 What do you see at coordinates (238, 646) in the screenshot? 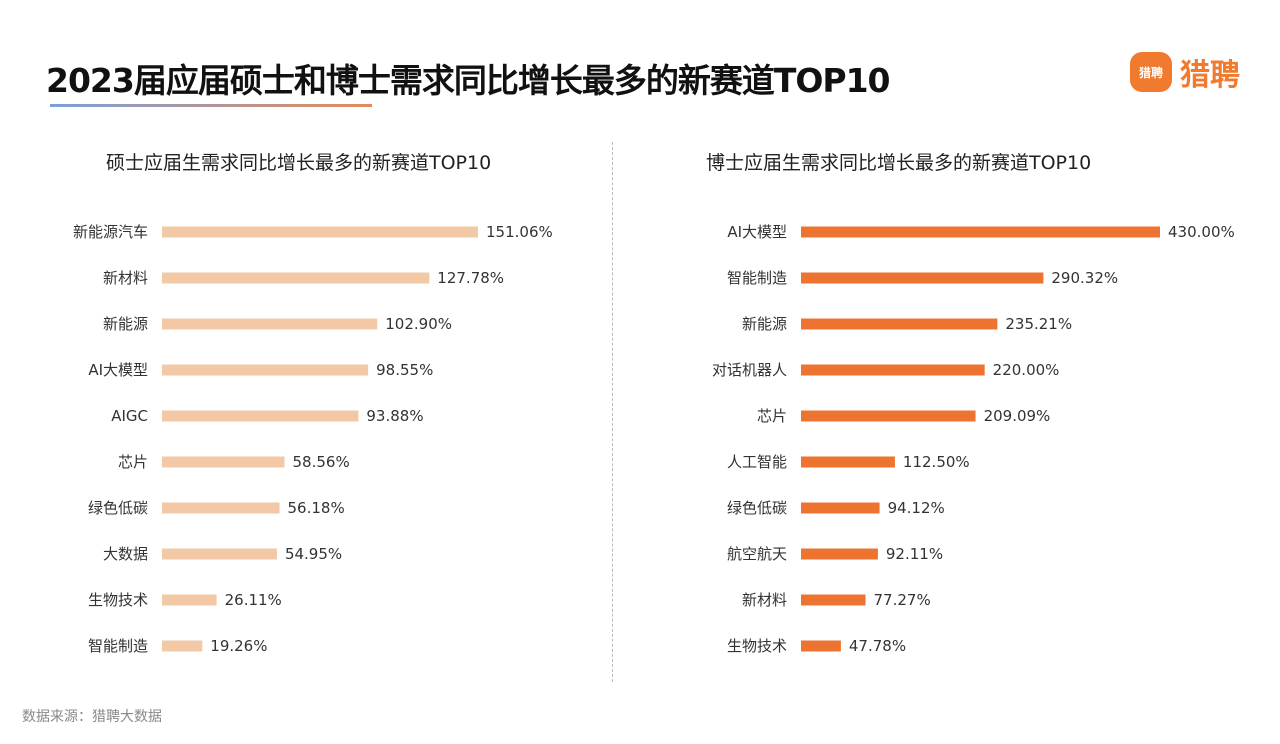
I see `value-label: 19.26%` at bounding box center [238, 646].